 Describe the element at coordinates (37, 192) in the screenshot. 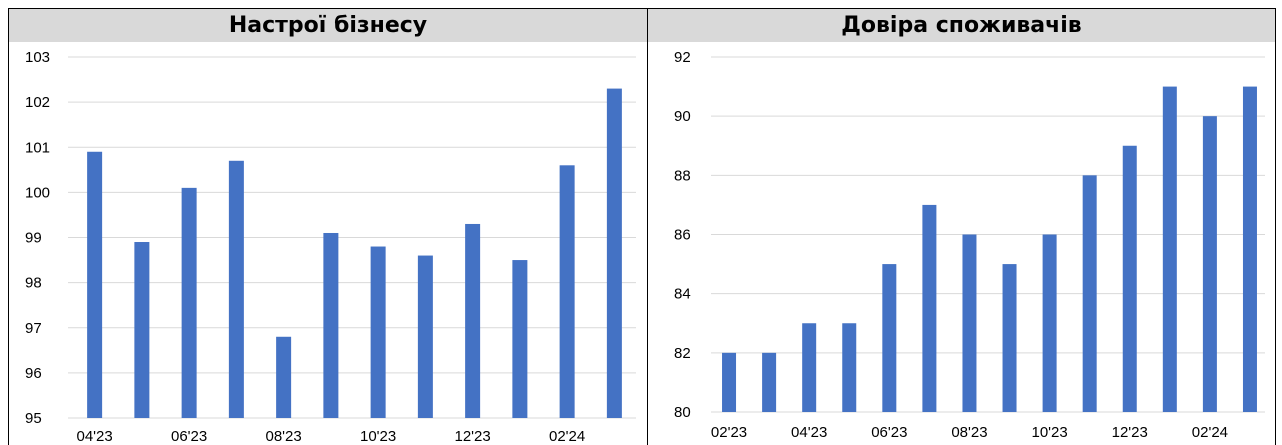

I see `y-tick-label: 100` at that location.